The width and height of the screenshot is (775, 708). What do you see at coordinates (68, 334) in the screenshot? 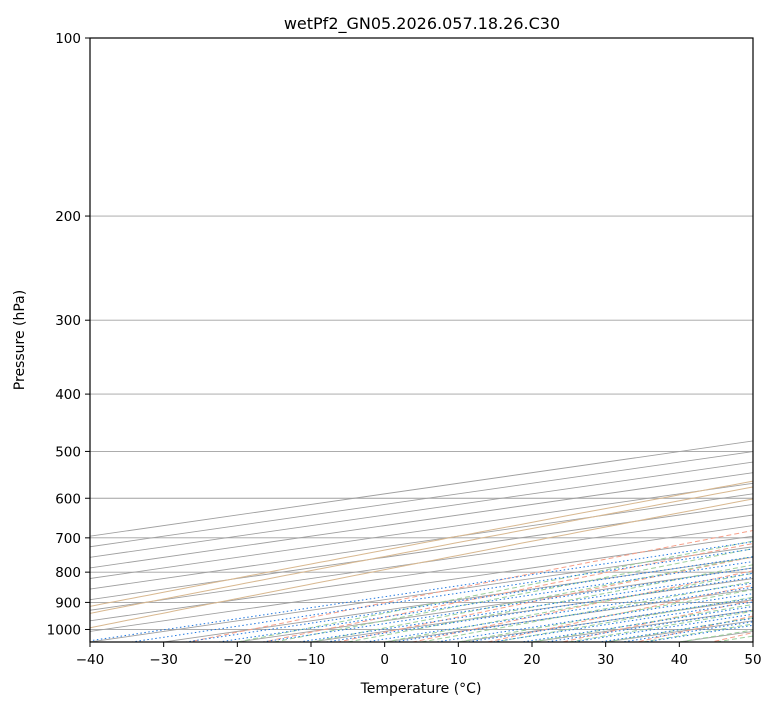
I see `y-axis: 100 200 300 400 500 600 700 800 900 1000` at bounding box center [68, 334].